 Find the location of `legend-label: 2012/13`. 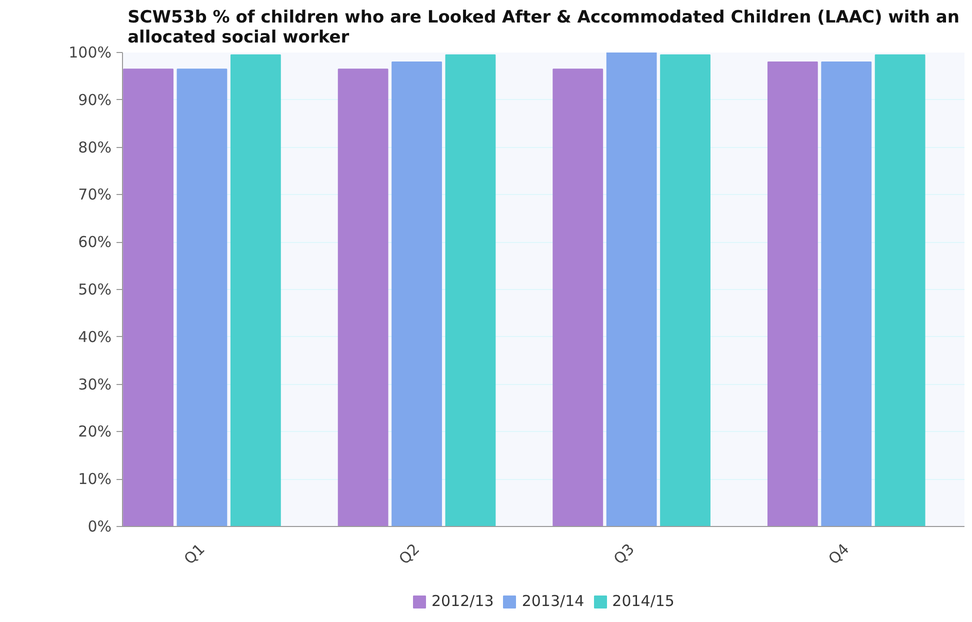

legend-label: 2012/13 is located at coordinates (463, 601).